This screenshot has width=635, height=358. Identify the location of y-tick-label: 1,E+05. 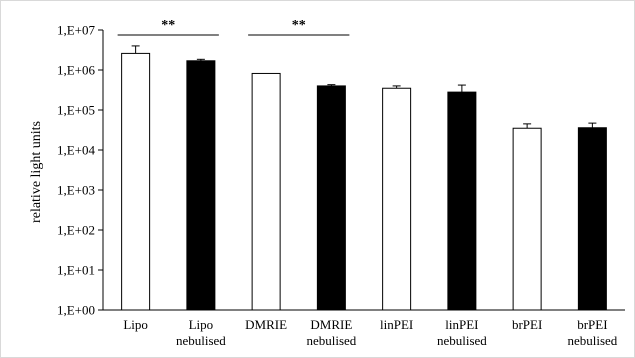
(76, 110).